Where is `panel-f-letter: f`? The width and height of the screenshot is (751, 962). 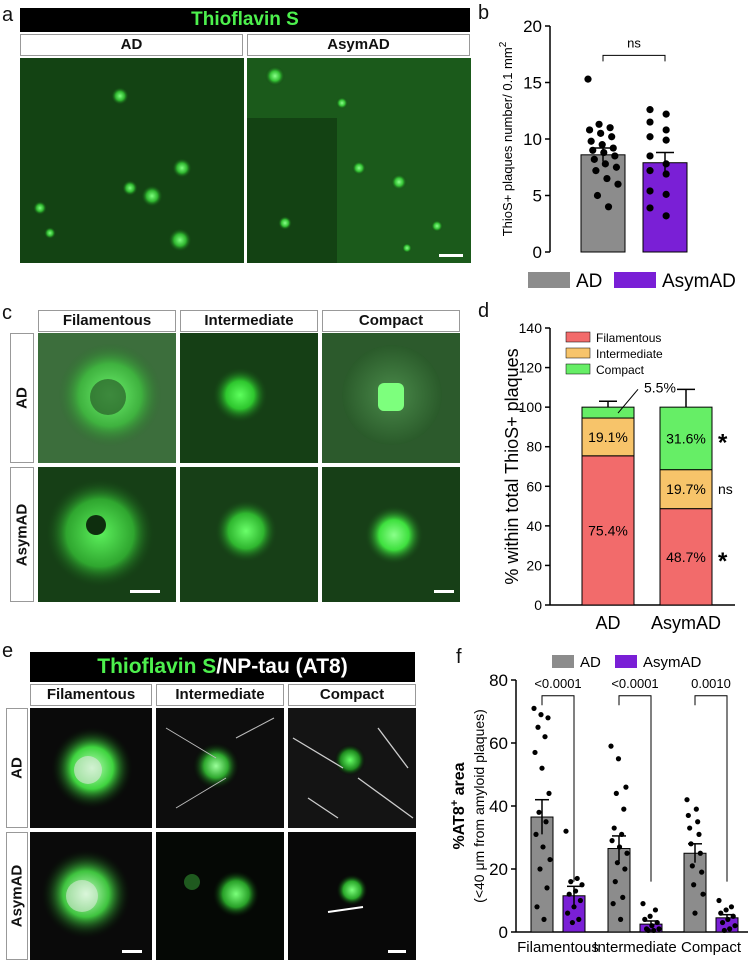
panel-f-letter: f is located at coordinates (459, 657).